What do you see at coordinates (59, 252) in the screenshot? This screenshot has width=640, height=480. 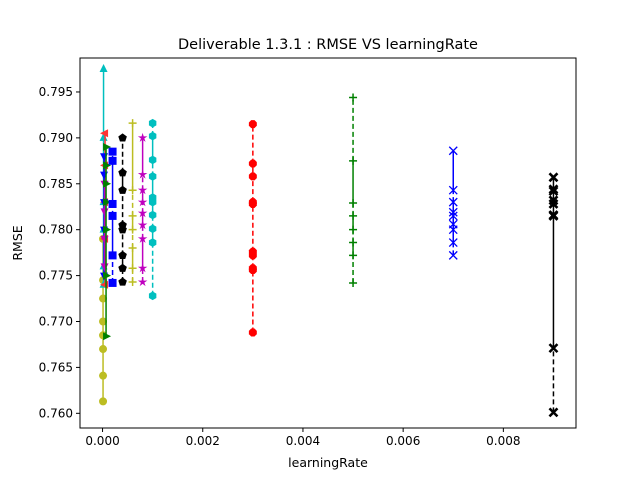 I see `y-axis: 0.760 0.765 0.770 0.775 0.780 0.785 0.790 0.795` at bounding box center [59, 252].